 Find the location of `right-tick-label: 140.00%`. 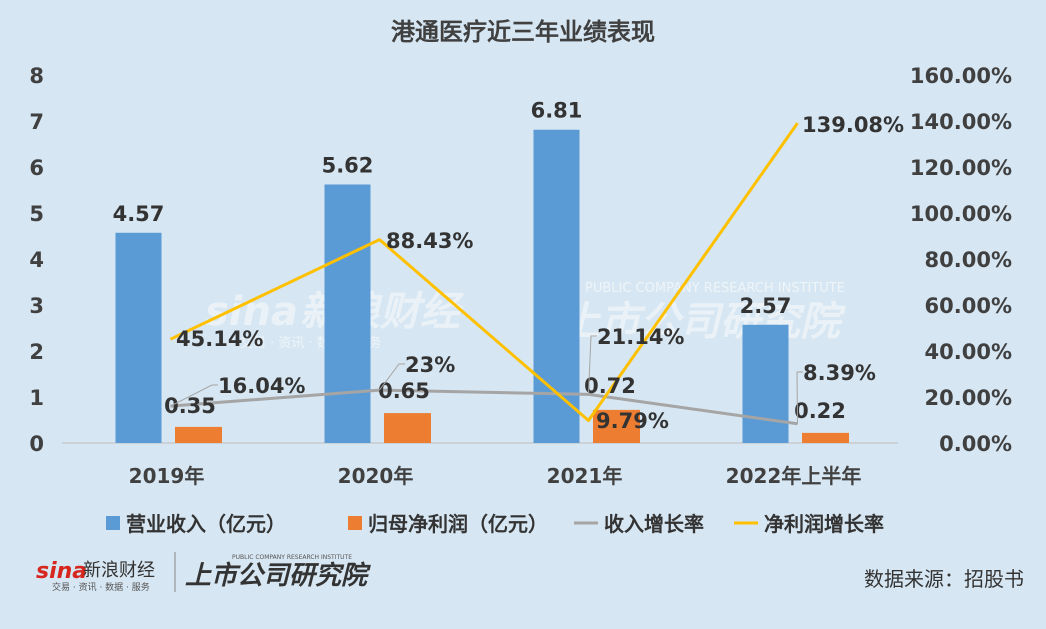

right-tick-label: 140.00% is located at coordinates (961, 122).